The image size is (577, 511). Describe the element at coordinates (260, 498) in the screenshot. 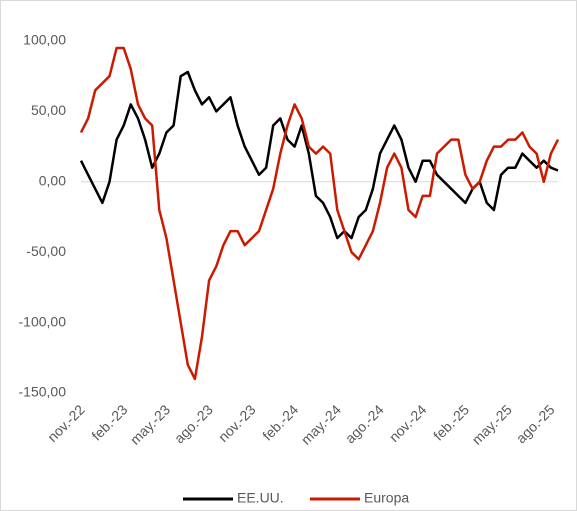

I see `legend-label: EE.UU.` at that location.